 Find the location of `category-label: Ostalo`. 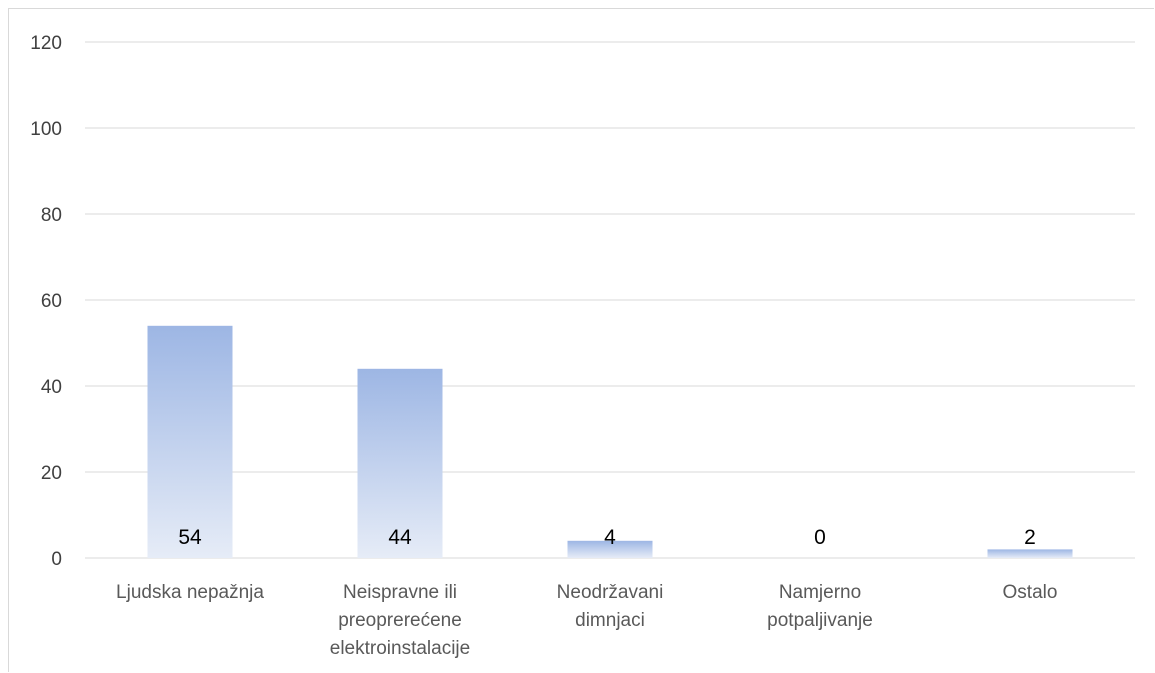

category-label: Ostalo is located at coordinates (1030, 592).